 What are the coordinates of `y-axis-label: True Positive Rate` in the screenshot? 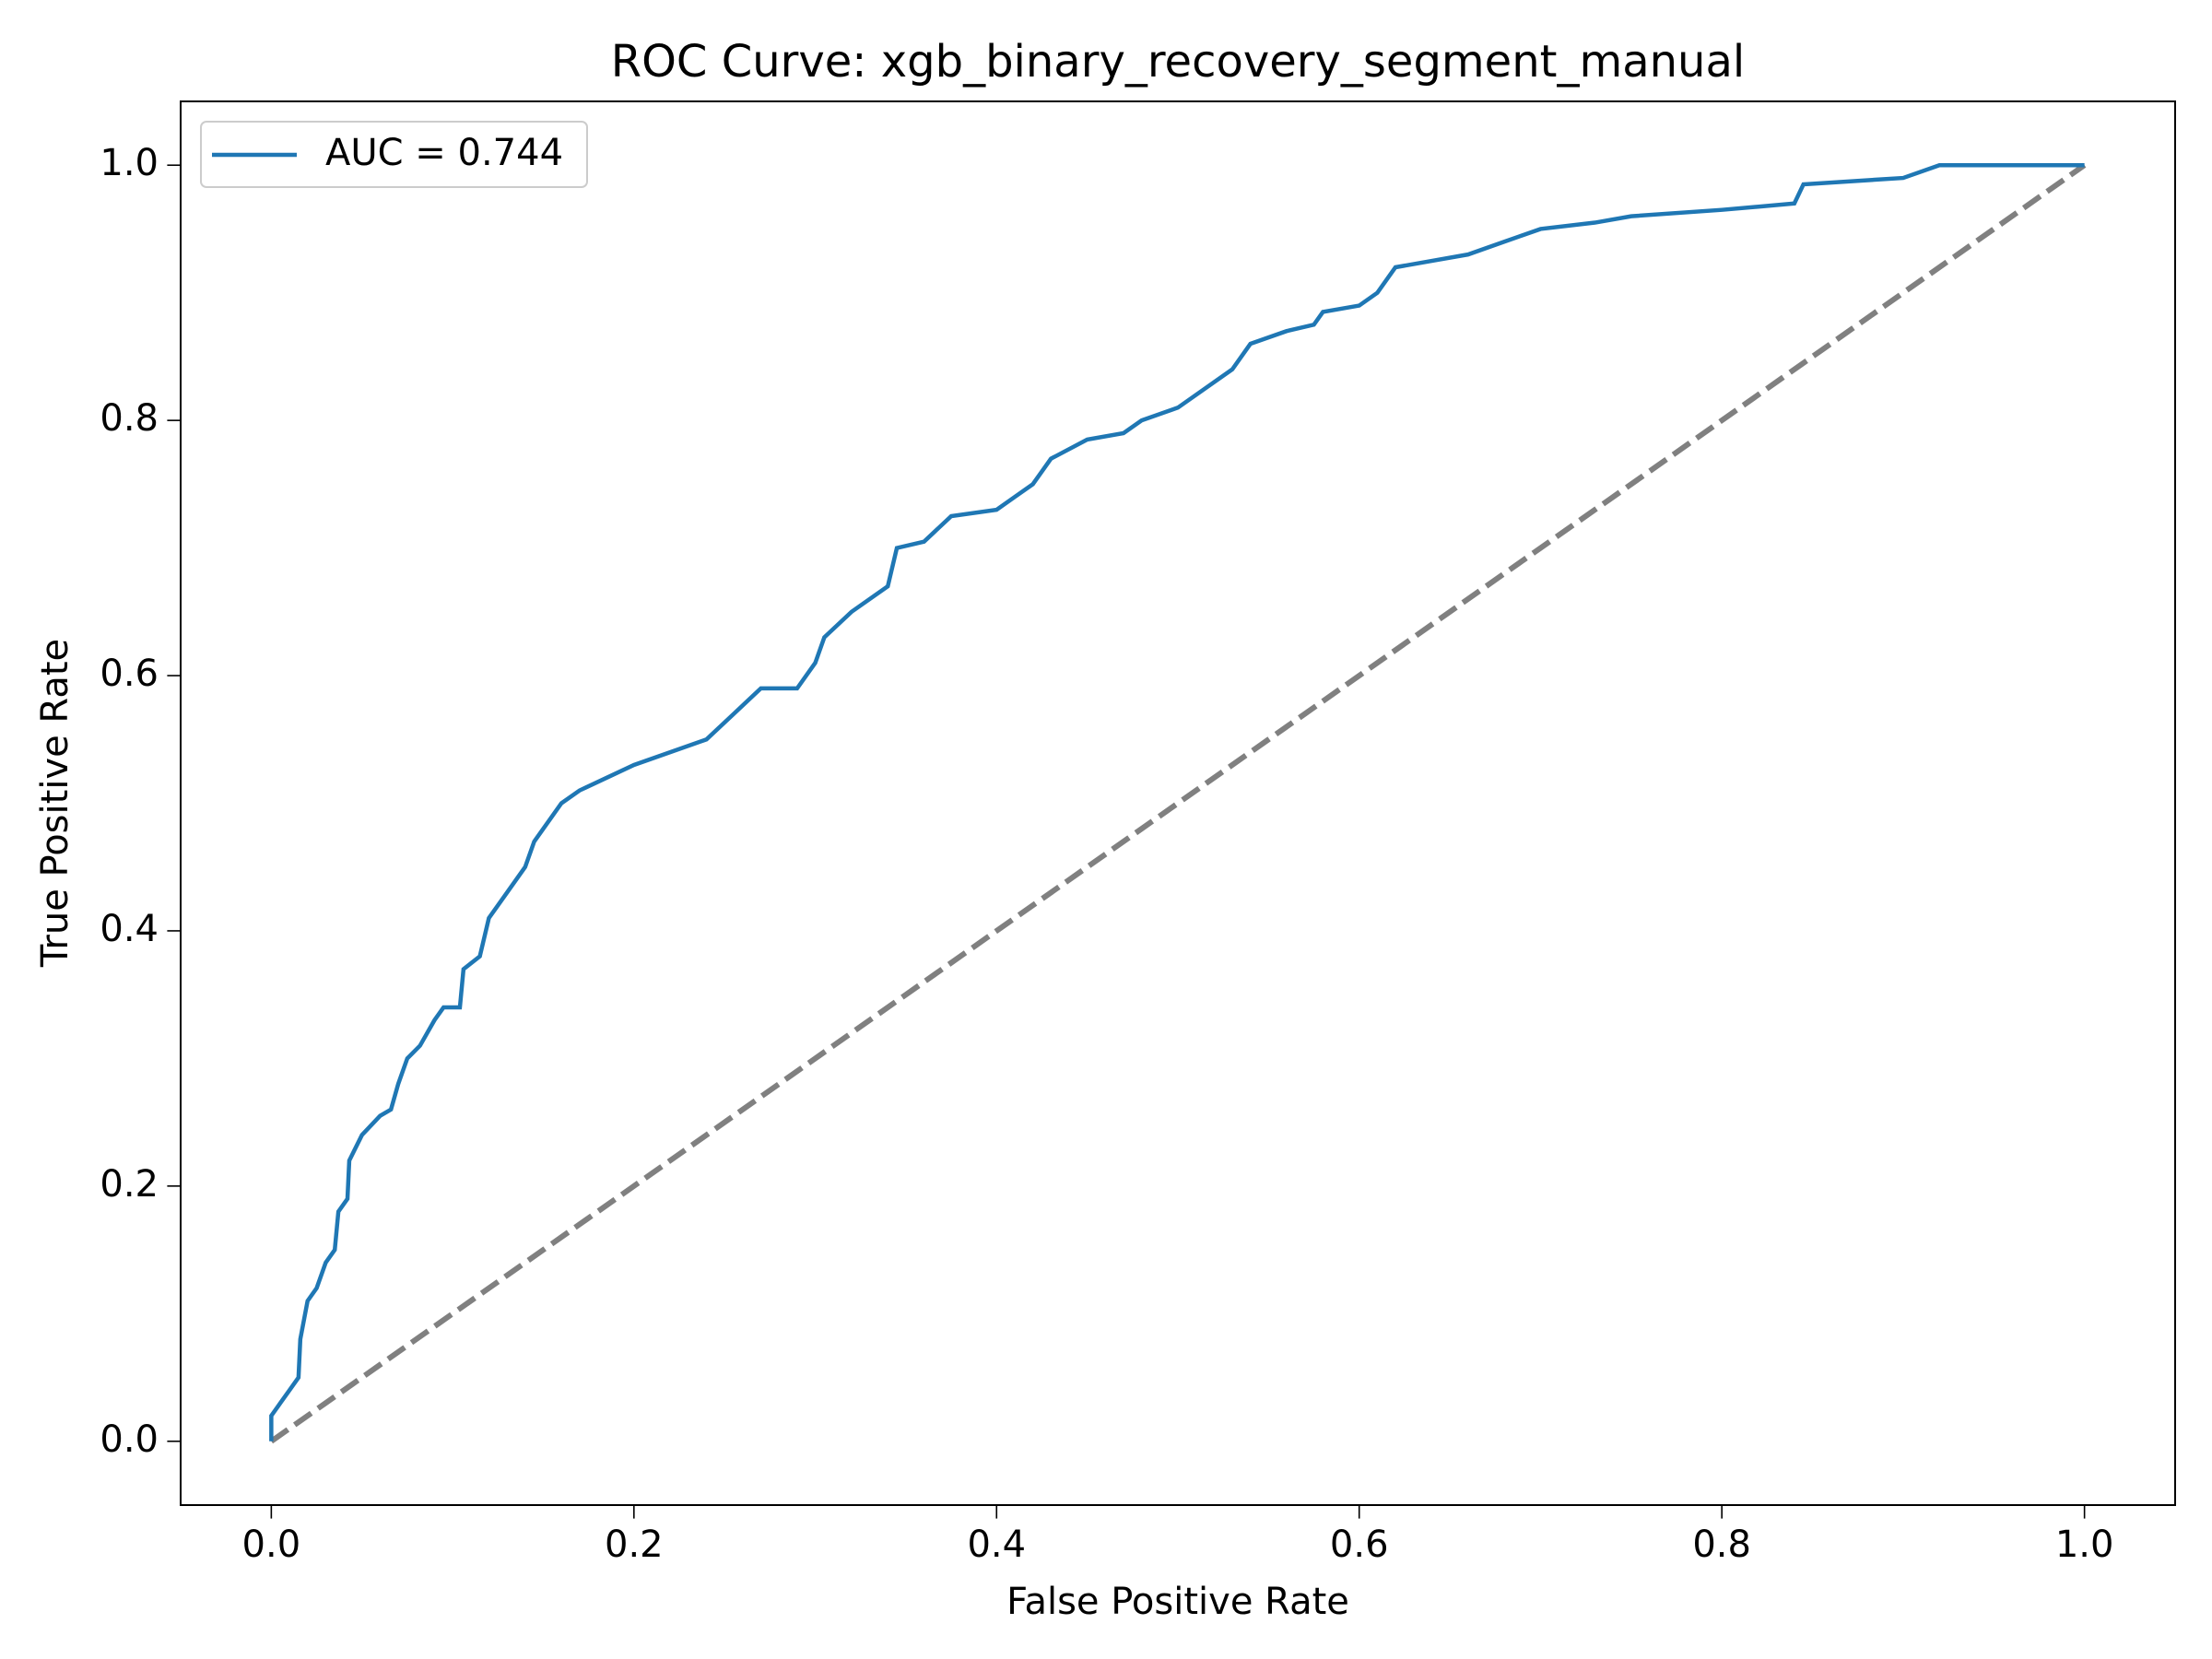 It's located at (55, 803).